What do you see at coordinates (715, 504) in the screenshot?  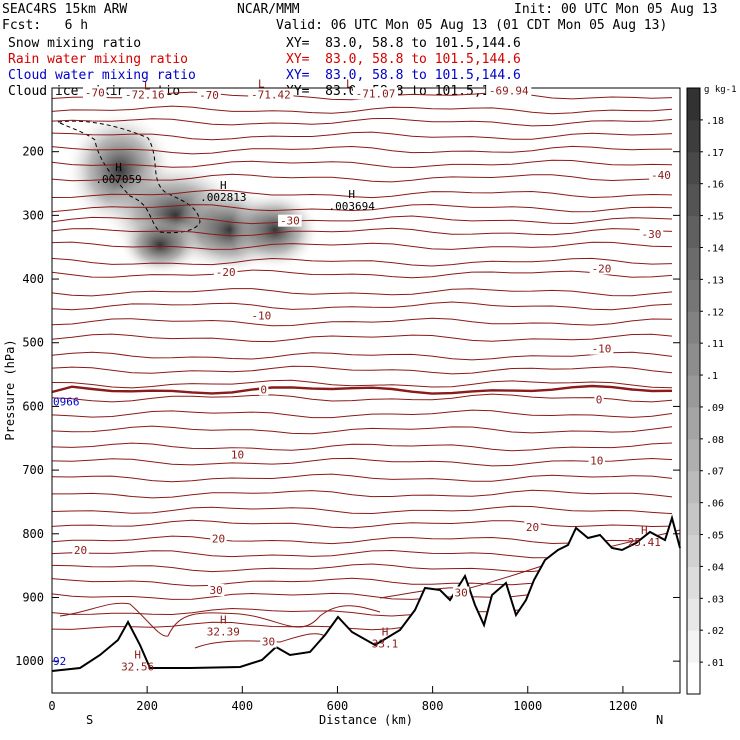 I see `colorbar-label: .06` at bounding box center [715, 504].